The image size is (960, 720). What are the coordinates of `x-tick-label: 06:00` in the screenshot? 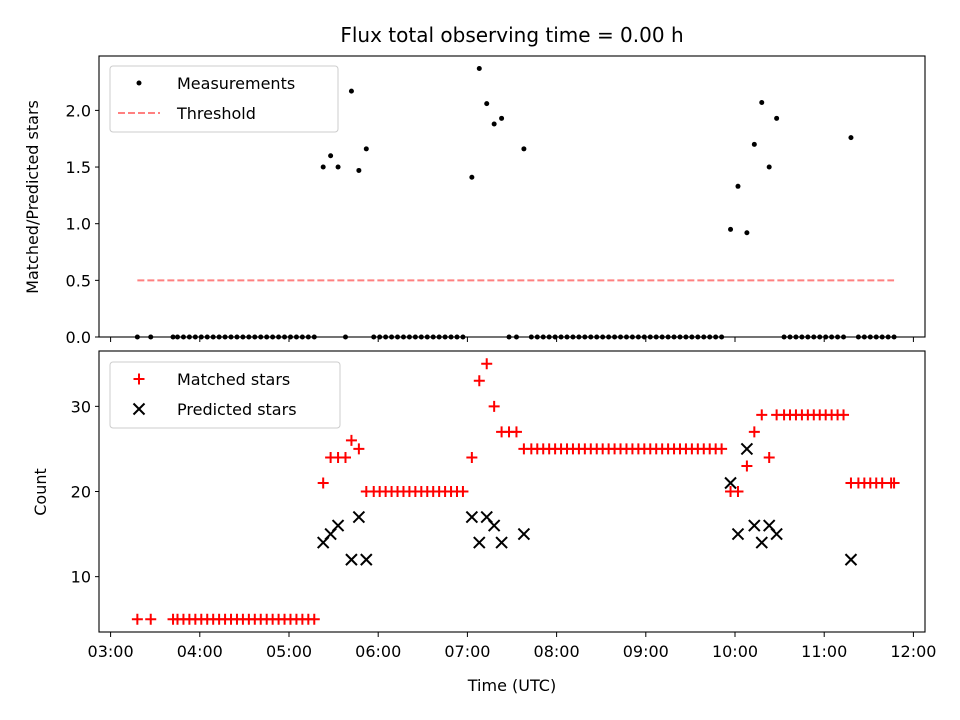 It's located at (378, 651).